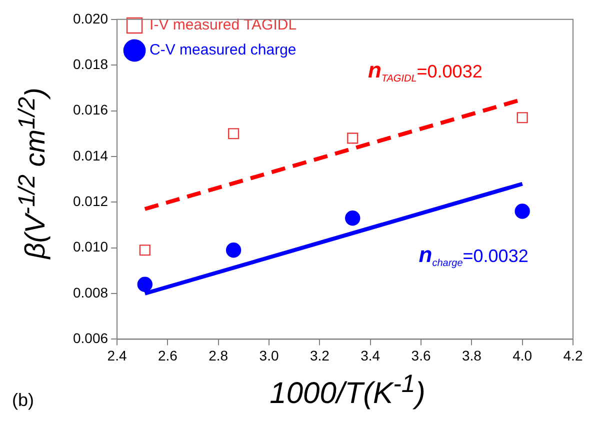  I want to click on y-tick-label: 0.006, so click(90, 338).